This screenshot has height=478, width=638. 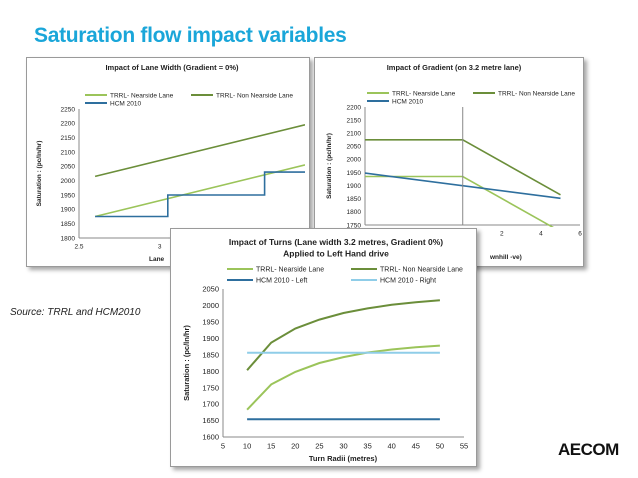 I want to click on x-tick-label: 25, so click(x=319, y=446).